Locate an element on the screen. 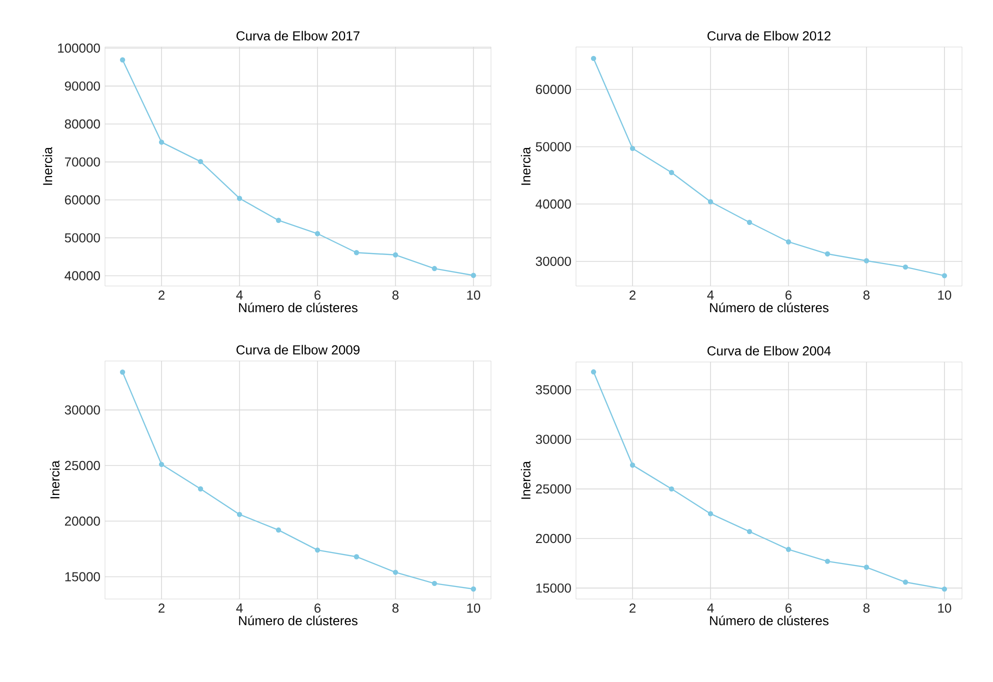 This screenshot has width=993, height=682. chart-title: Curva de Elbow 2004 is located at coordinates (769, 351).